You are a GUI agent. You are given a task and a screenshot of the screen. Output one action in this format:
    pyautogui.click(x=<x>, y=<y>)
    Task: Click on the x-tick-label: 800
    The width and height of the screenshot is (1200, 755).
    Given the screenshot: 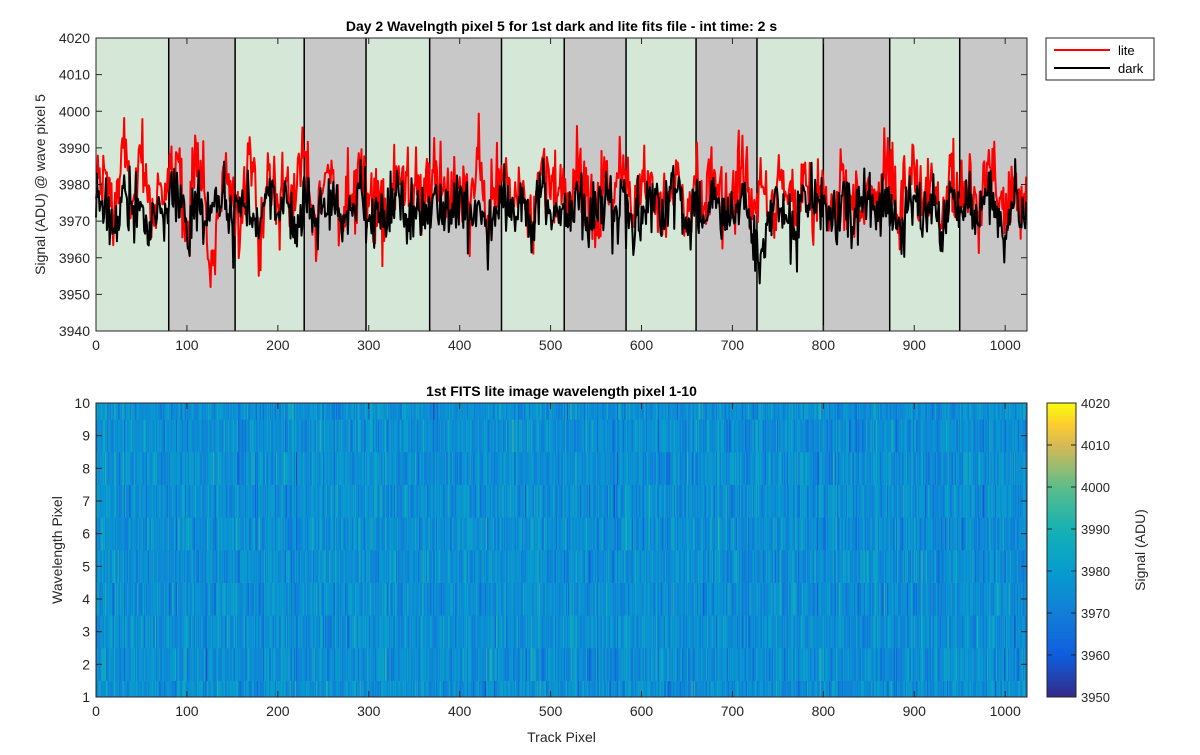 What is the action you would take?
    pyautogui.click(x=824, y=345)
    